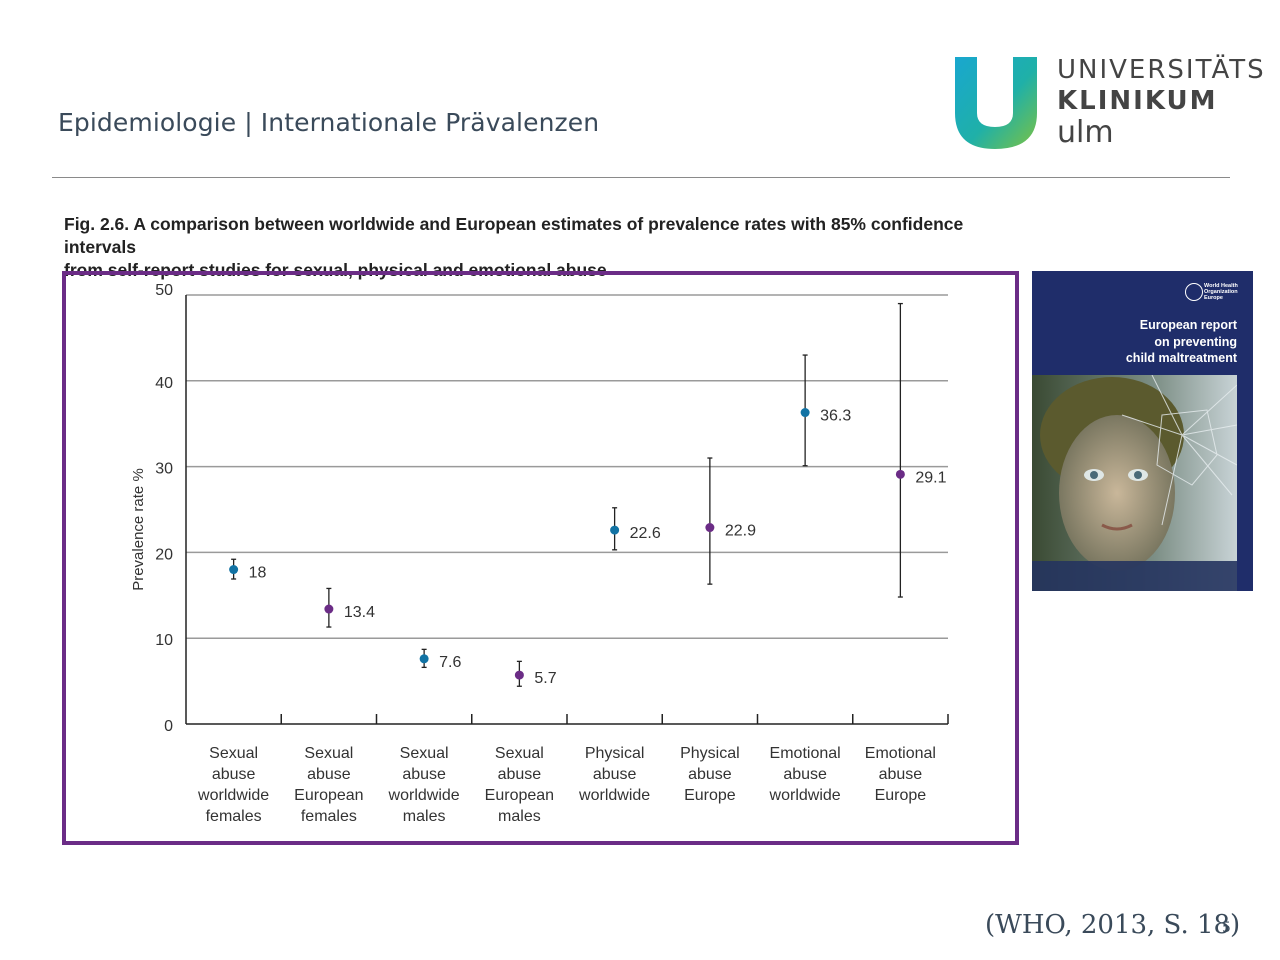 The image size is (1280, 960). What do you see at coordinates (519, 795) in the screenshot?
I see `x-category-label-4-line-3: European` at bounding box center [519, 795].